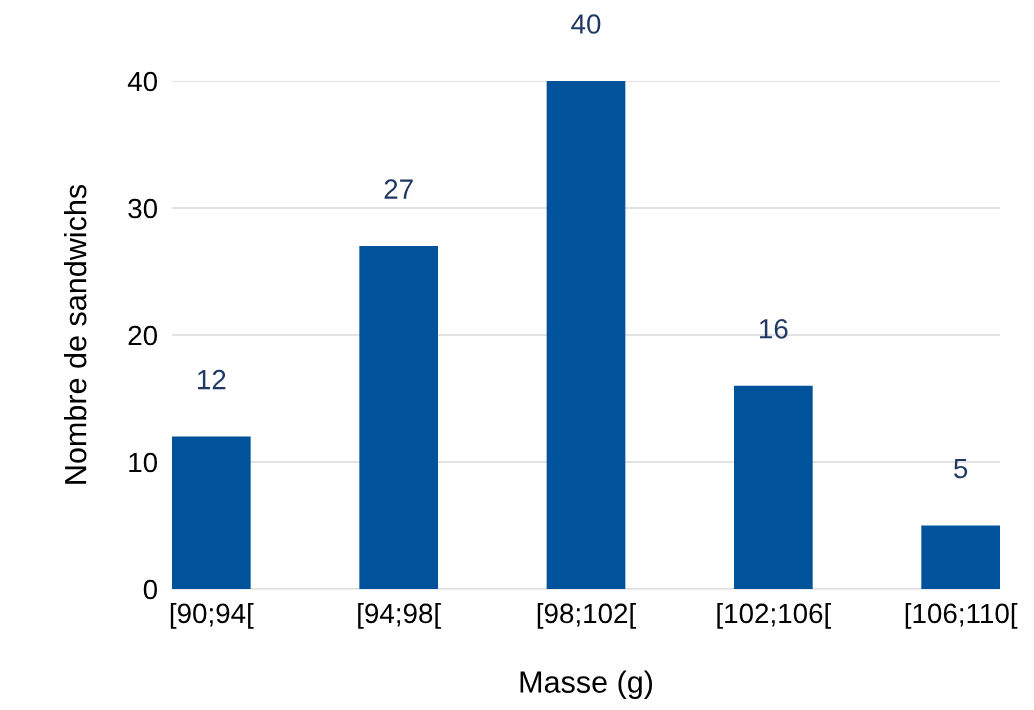 This screenshot has width=1034, height=710. What do you see at coordinates (586, 24) in the screenshot?
I see `data-label: 40` at bounding box center [586, 24].